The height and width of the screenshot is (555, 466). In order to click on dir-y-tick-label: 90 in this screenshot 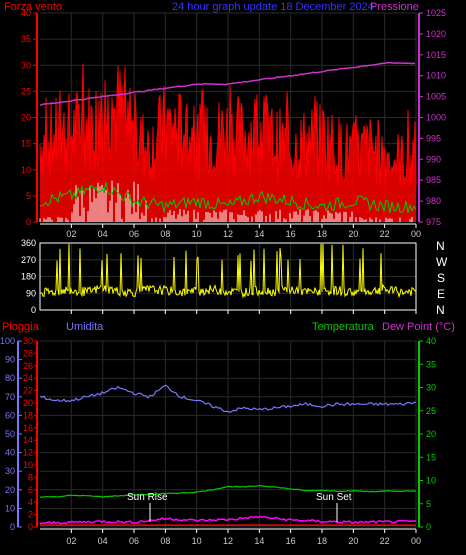, I will do `click(31, 293)`.